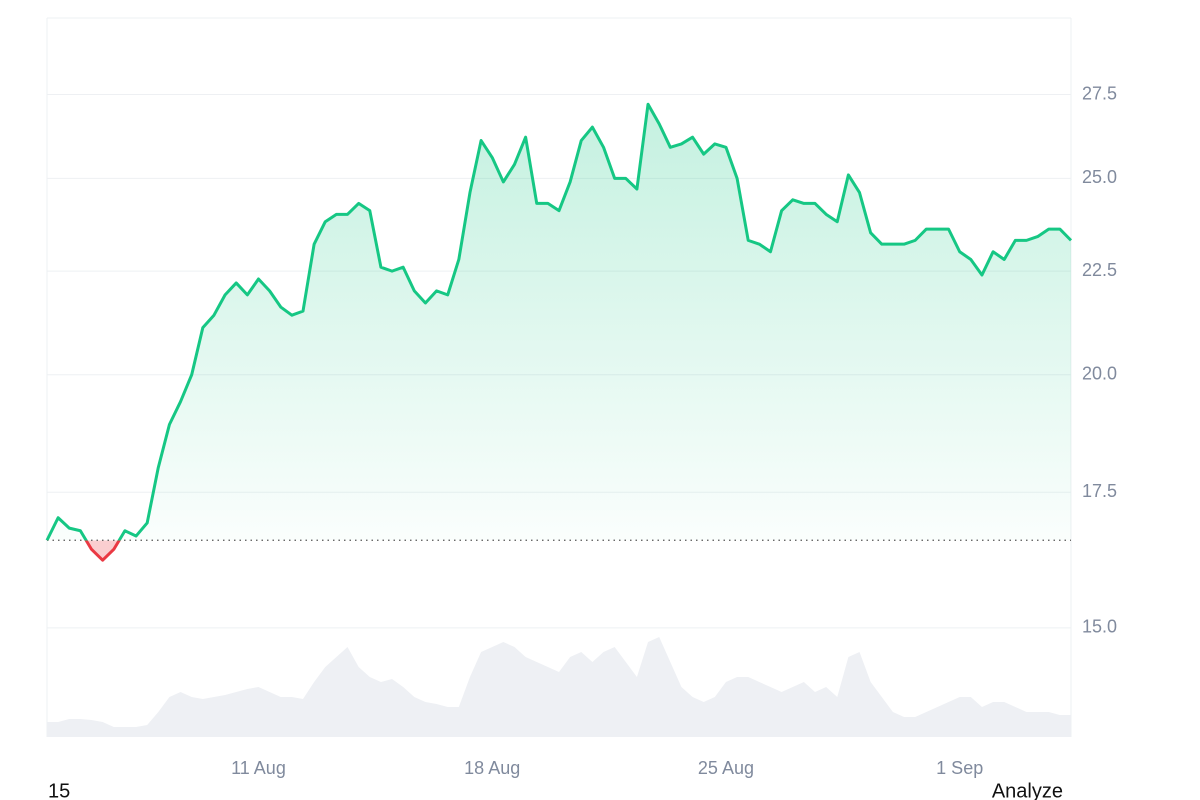 This screenshot has height=800, width=1200. Describe the element at coordinates (1099, 373) in the screenshot. I see `y-tick-label: 20.0` at that location.